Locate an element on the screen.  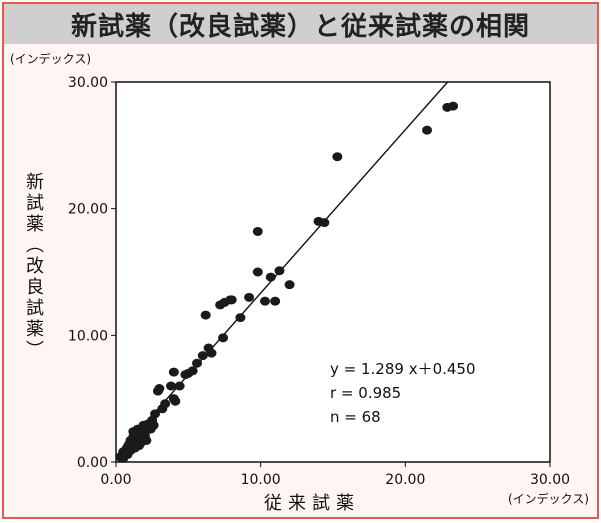
y-tick-label: 30.00 is located at coordinates (88, 83).